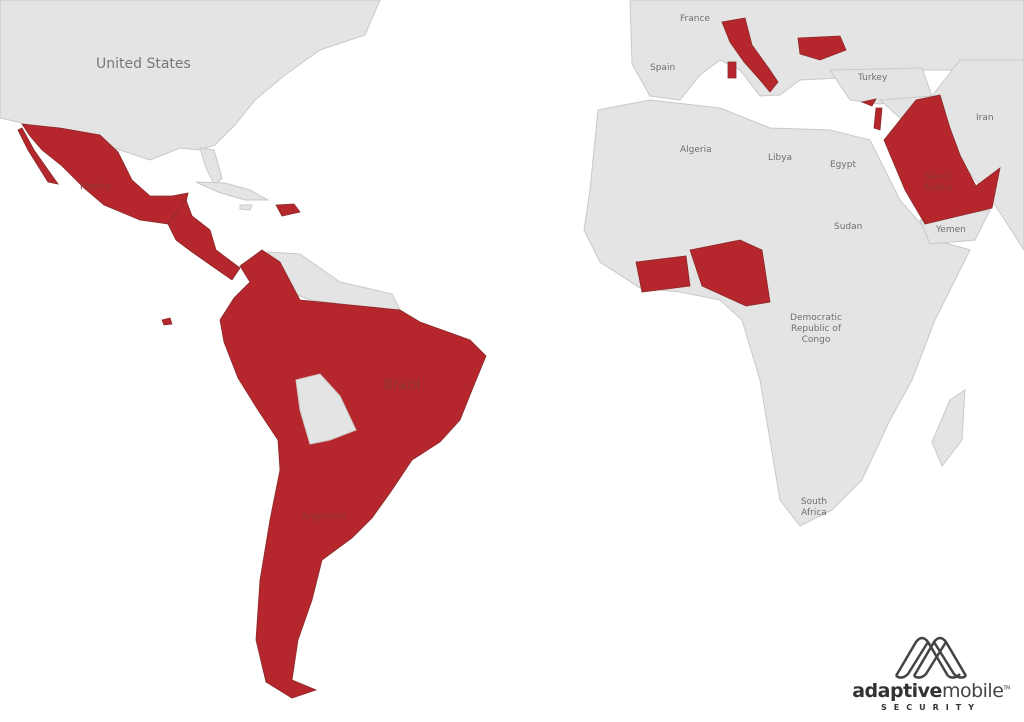  What do you see at coordinates (663, 68) in the screenshot?
I see `label-spain: Spain` at bounding box center [663, 68].